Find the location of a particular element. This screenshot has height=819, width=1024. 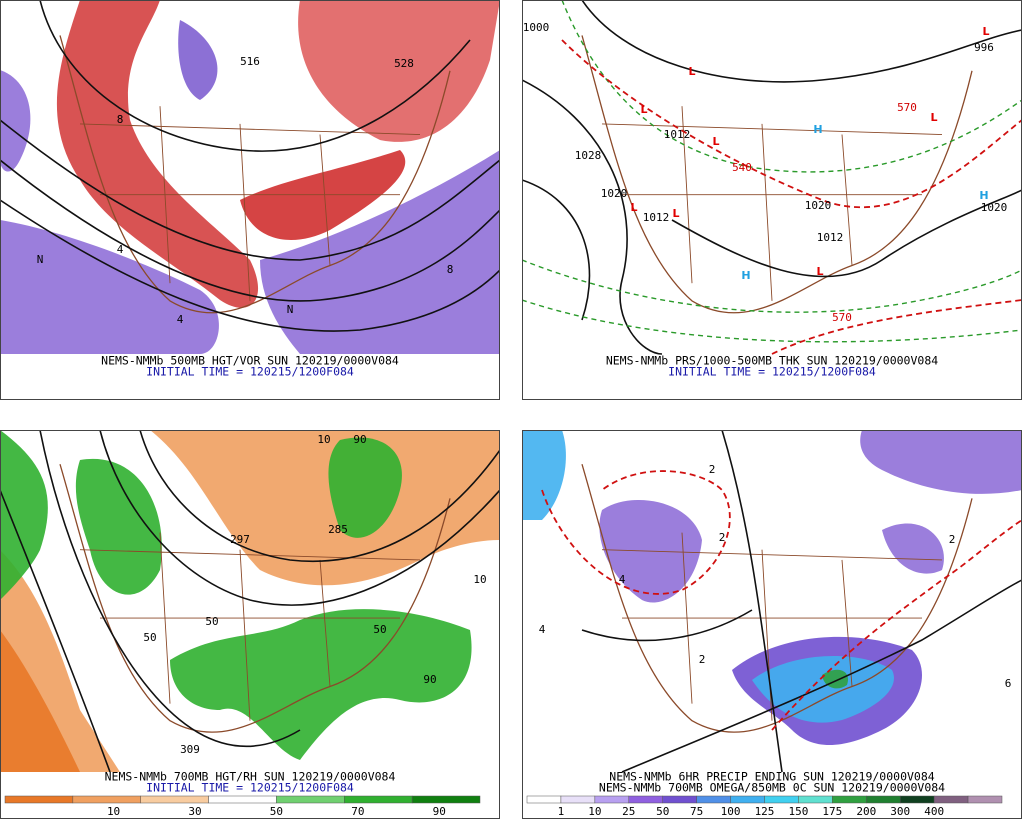

map-label: 528 is located at coordinates (404, 63).